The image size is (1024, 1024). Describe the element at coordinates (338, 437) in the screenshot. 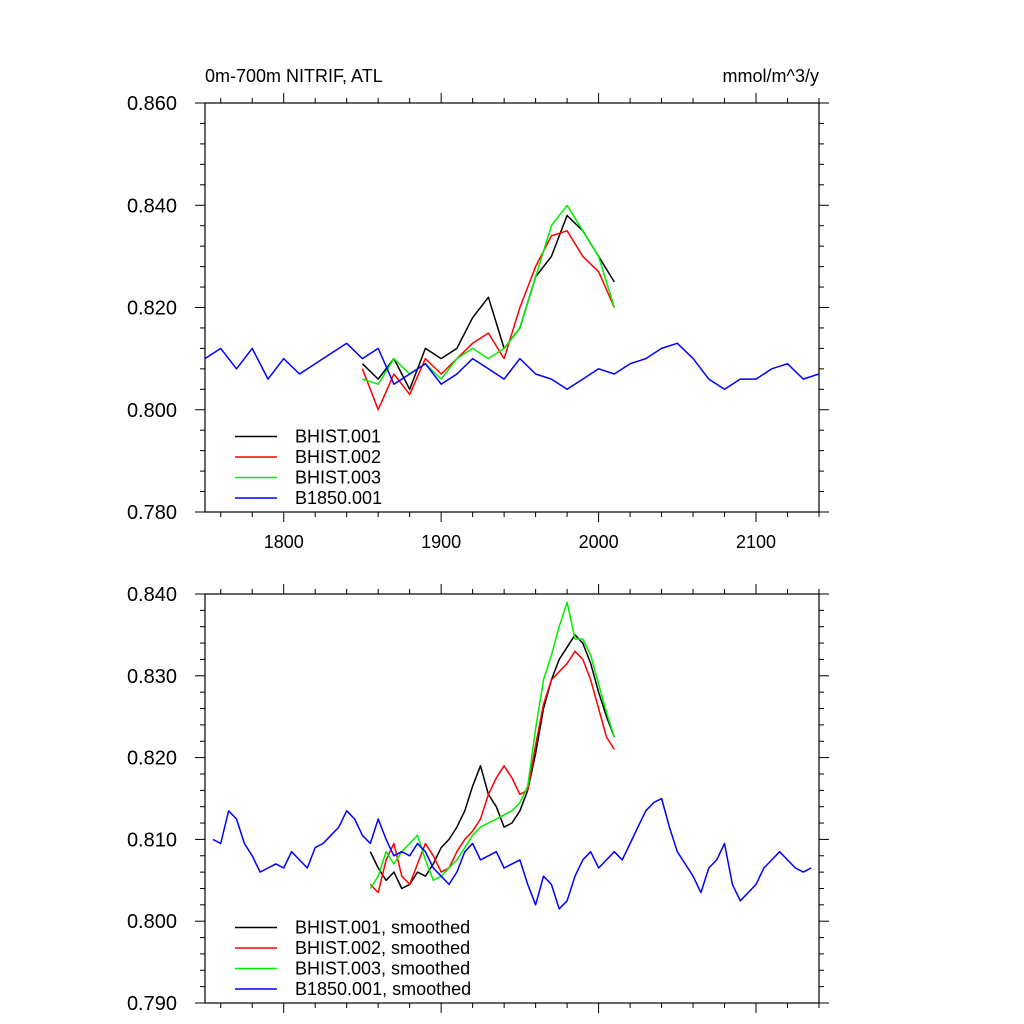

I see `legend-label: BHIST.001` at that location.